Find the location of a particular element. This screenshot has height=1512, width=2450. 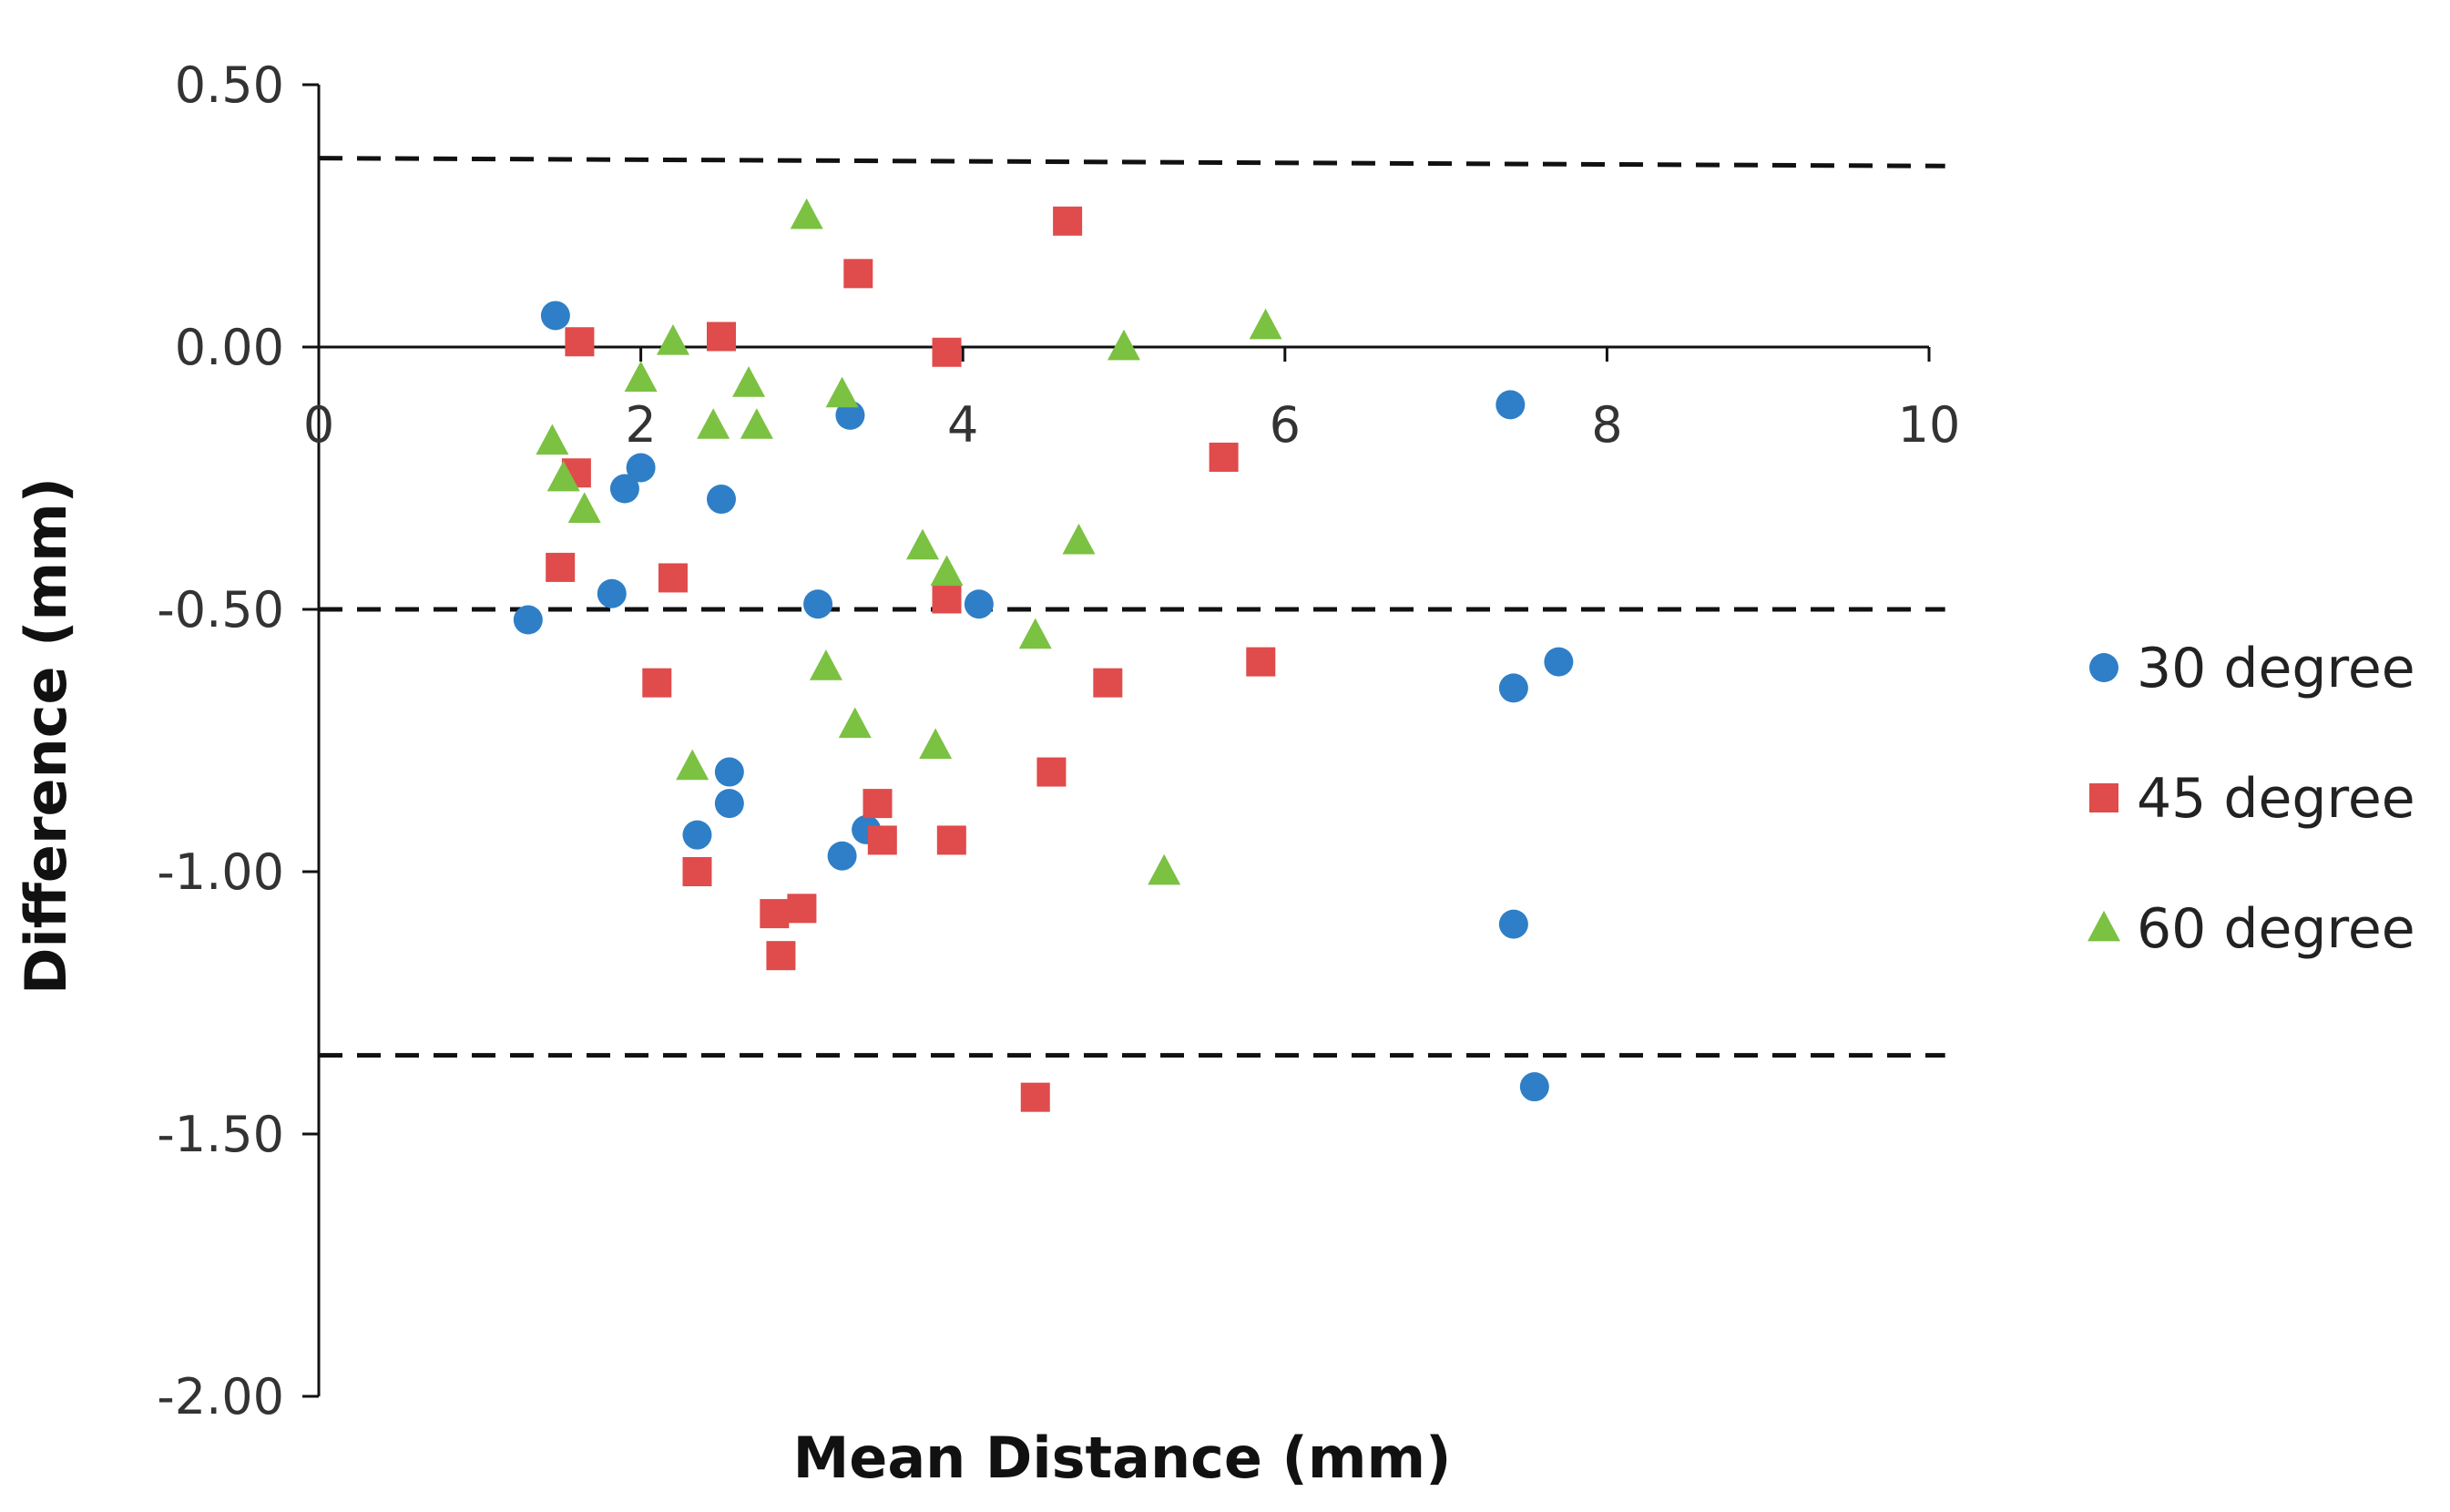

legend-item: 45 degree is located at coordinates (2252, 799).